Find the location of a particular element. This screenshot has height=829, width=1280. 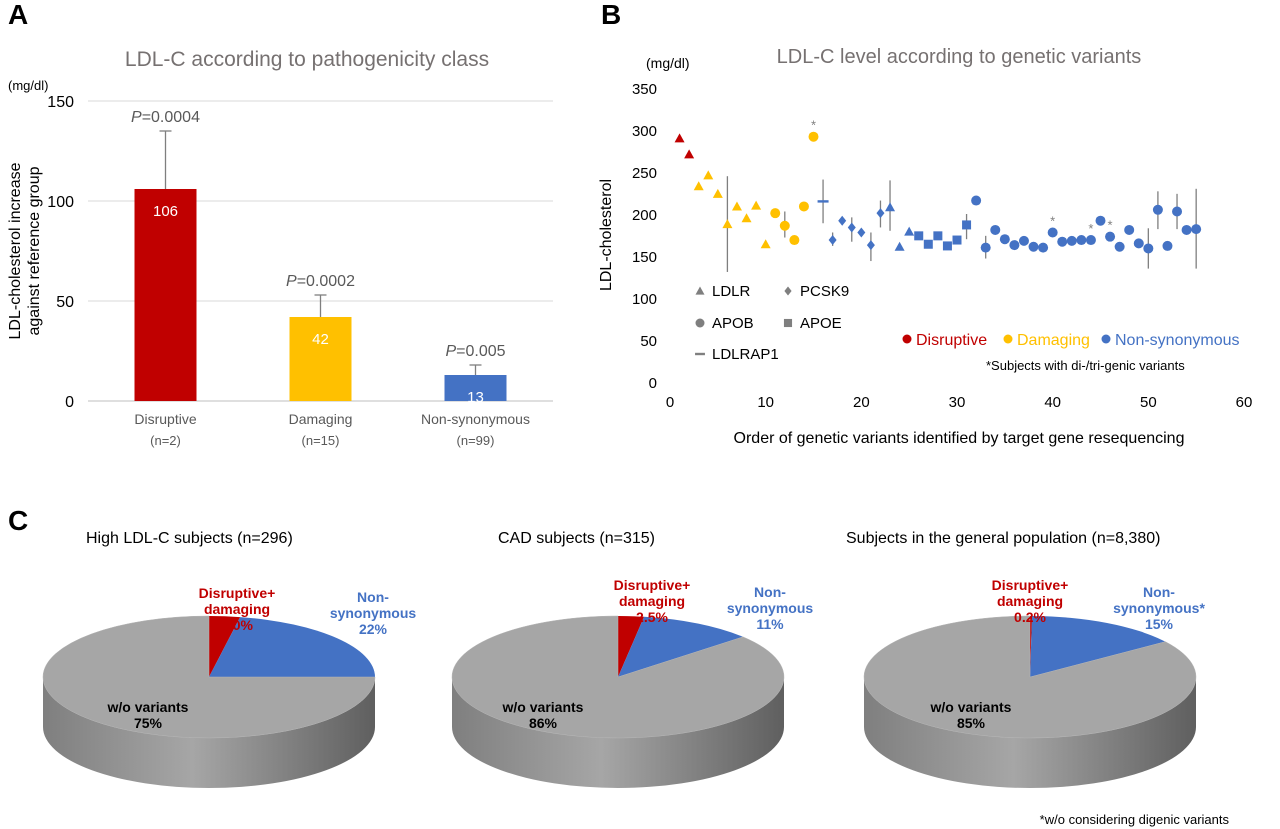

category-label: Disruptive is located at coordinates (165, 419).